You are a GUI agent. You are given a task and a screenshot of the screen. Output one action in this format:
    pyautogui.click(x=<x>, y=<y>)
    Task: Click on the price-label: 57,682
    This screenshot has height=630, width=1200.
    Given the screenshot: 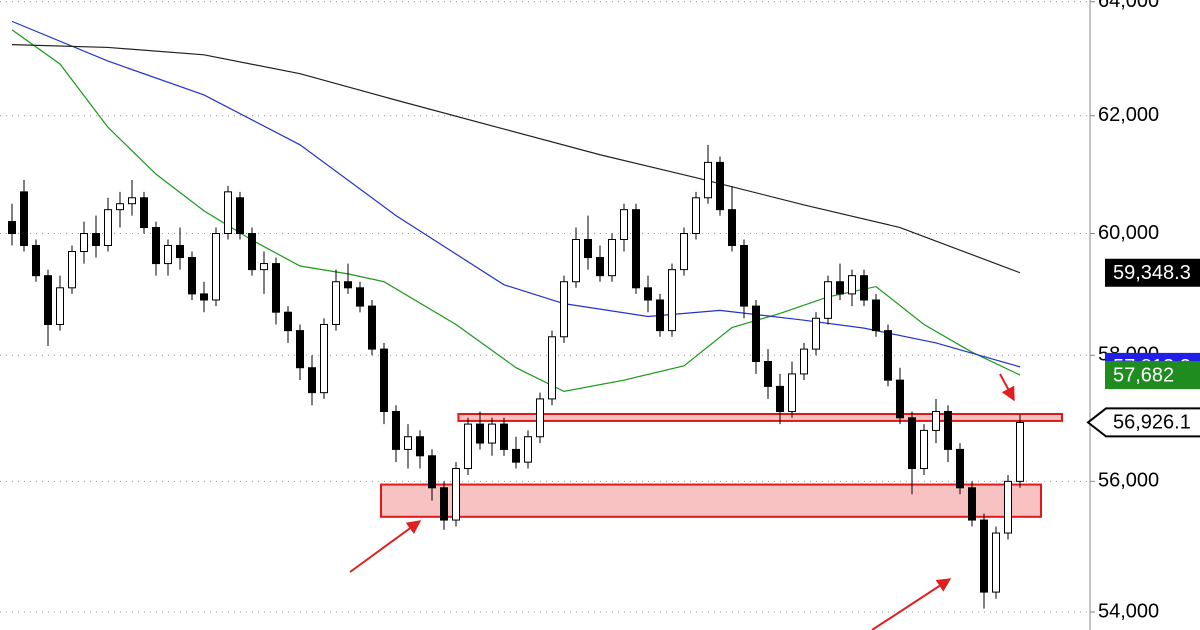 What is the action you would take?
    pyautogui.click(x=1143, y=375)
    